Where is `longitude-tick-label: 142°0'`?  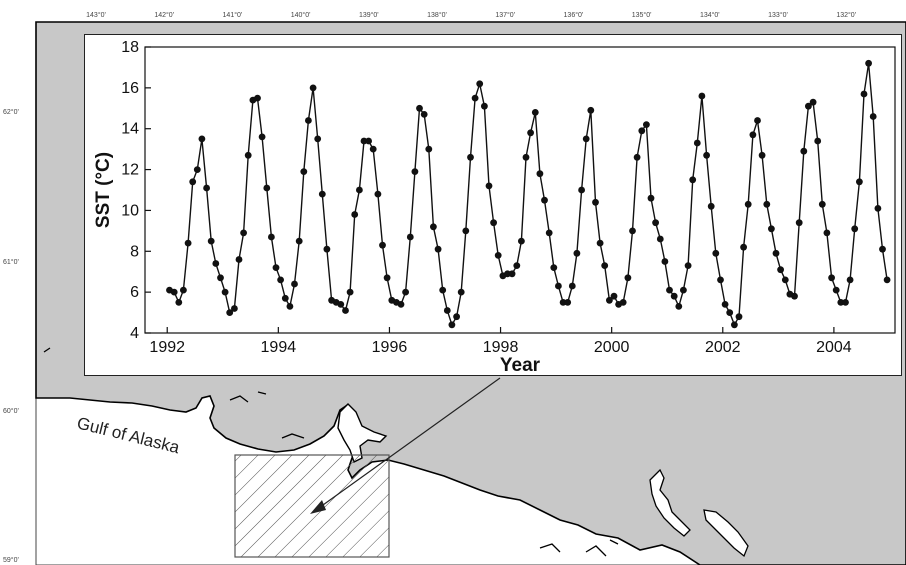
longitude-tick-label: 142°0' is located at coordinates (164, 15).